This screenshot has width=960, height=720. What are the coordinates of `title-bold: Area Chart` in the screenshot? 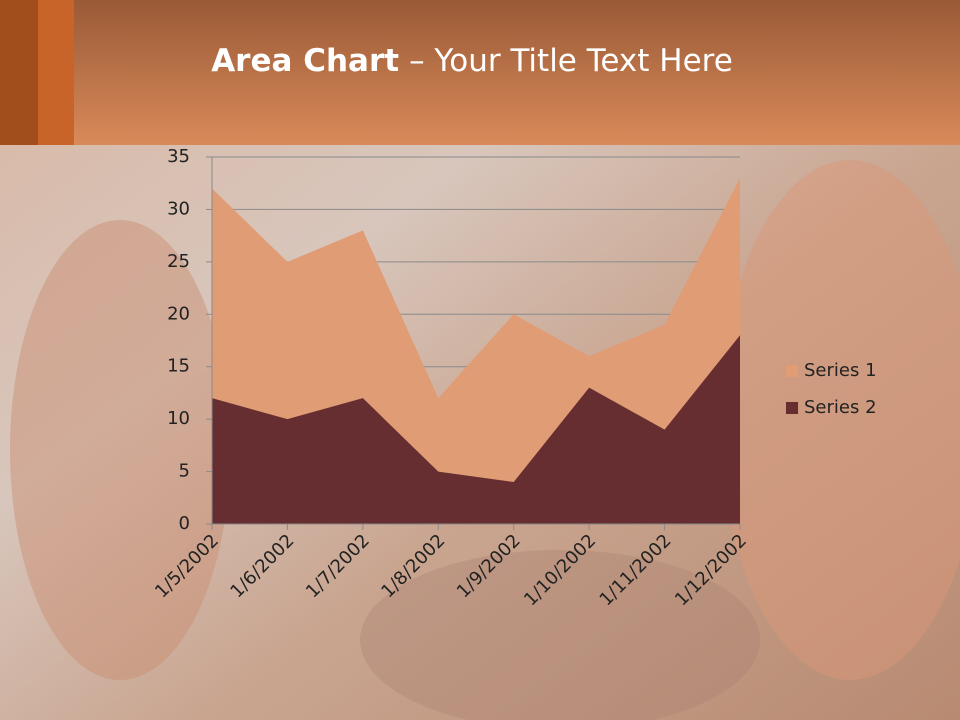 It's located at (305, 61).